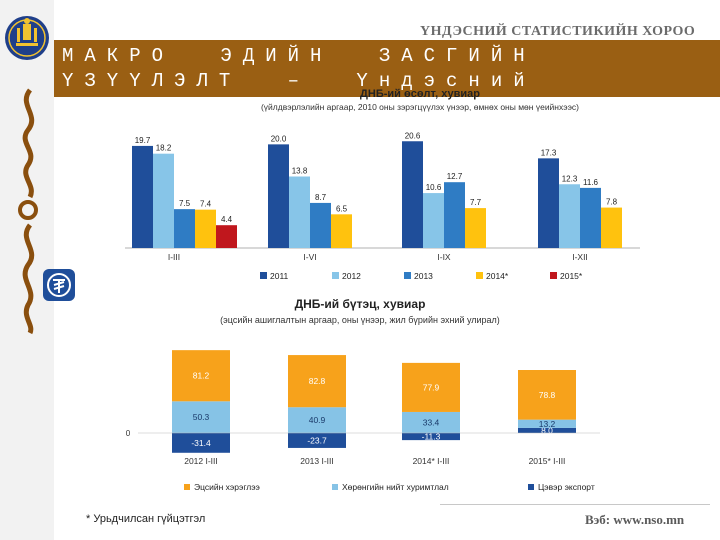  Describe the element at coordinates (395, 487) in the screenshot. I see `chart2-legend-label: Хөрөнгийн нийт хуримтлал` at that location.